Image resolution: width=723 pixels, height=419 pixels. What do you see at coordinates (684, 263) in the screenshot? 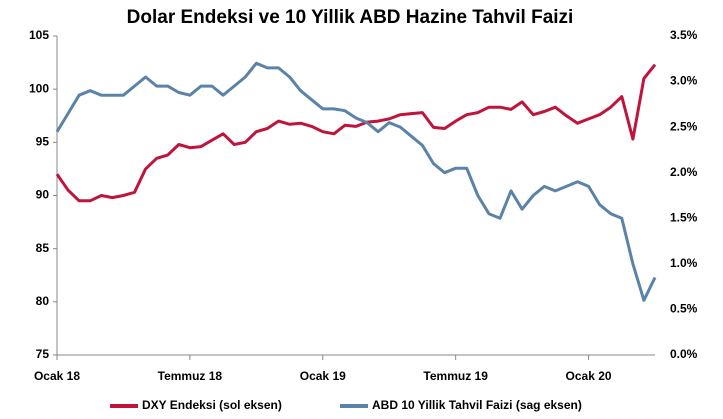
I see `y2-tick-label: 1.0%` at bounding box center [684, 263].